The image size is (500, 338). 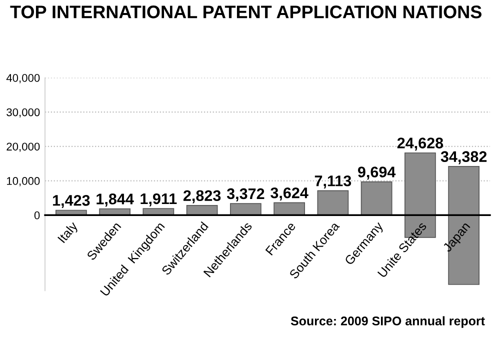 I want to click on y-tick-label: 30,000, so click(x=23, y=113).